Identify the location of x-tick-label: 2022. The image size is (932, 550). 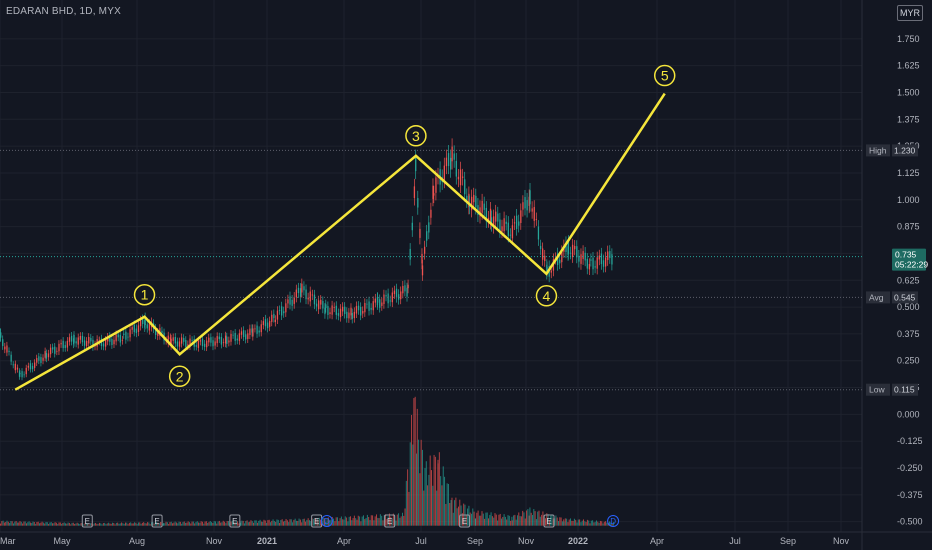
(578, 541).